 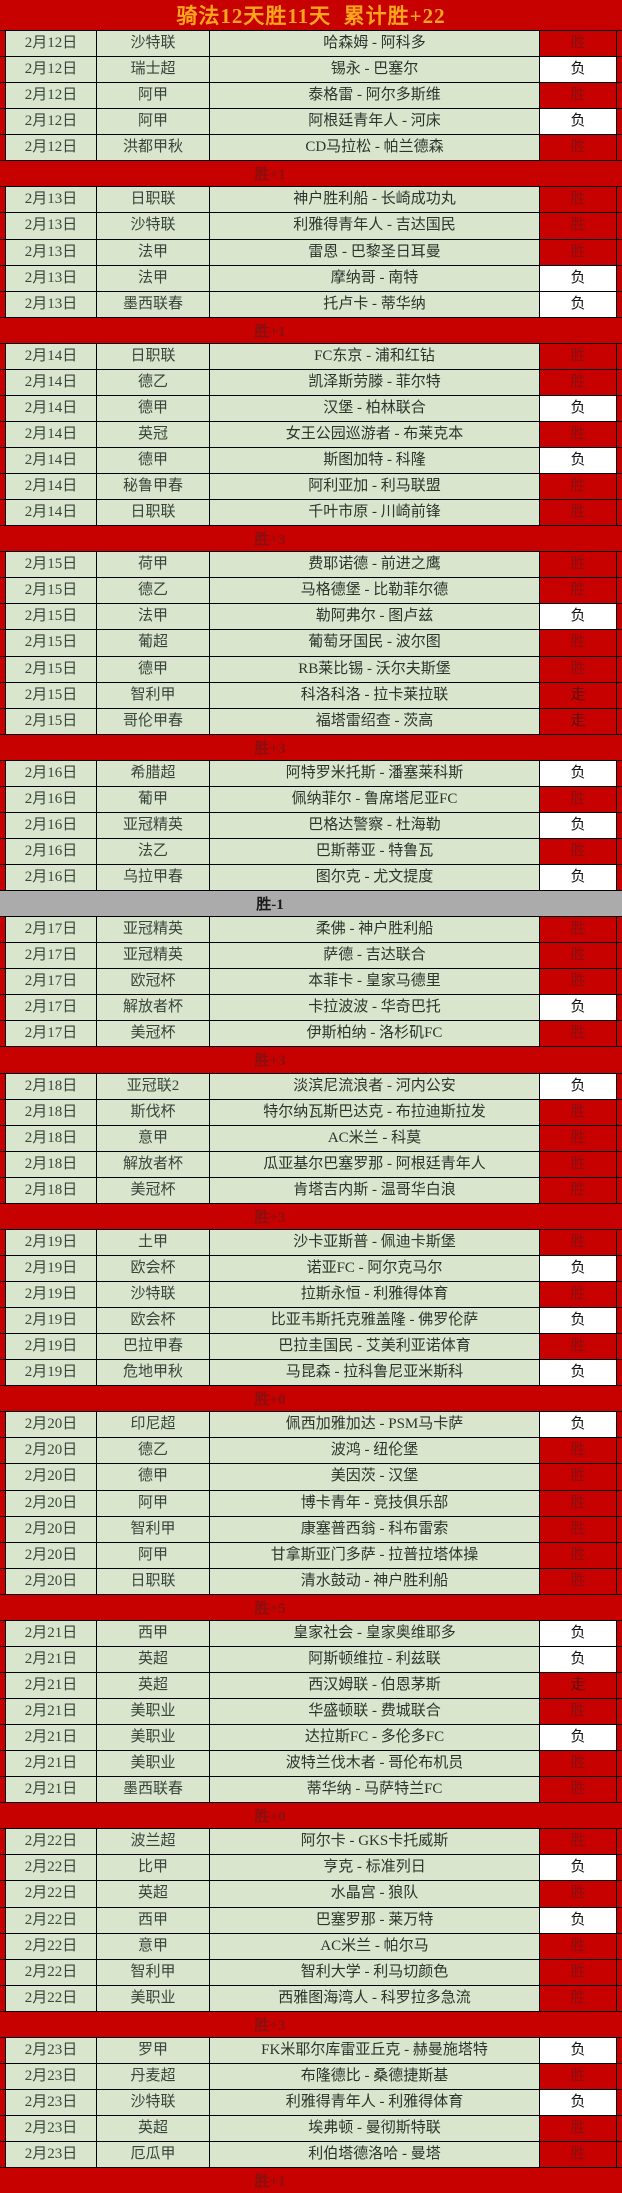 What do you see at coordinates (153, 304) in the screenshot?
I see `league-cell: 墨西联春` at bounding box center [153, 304].